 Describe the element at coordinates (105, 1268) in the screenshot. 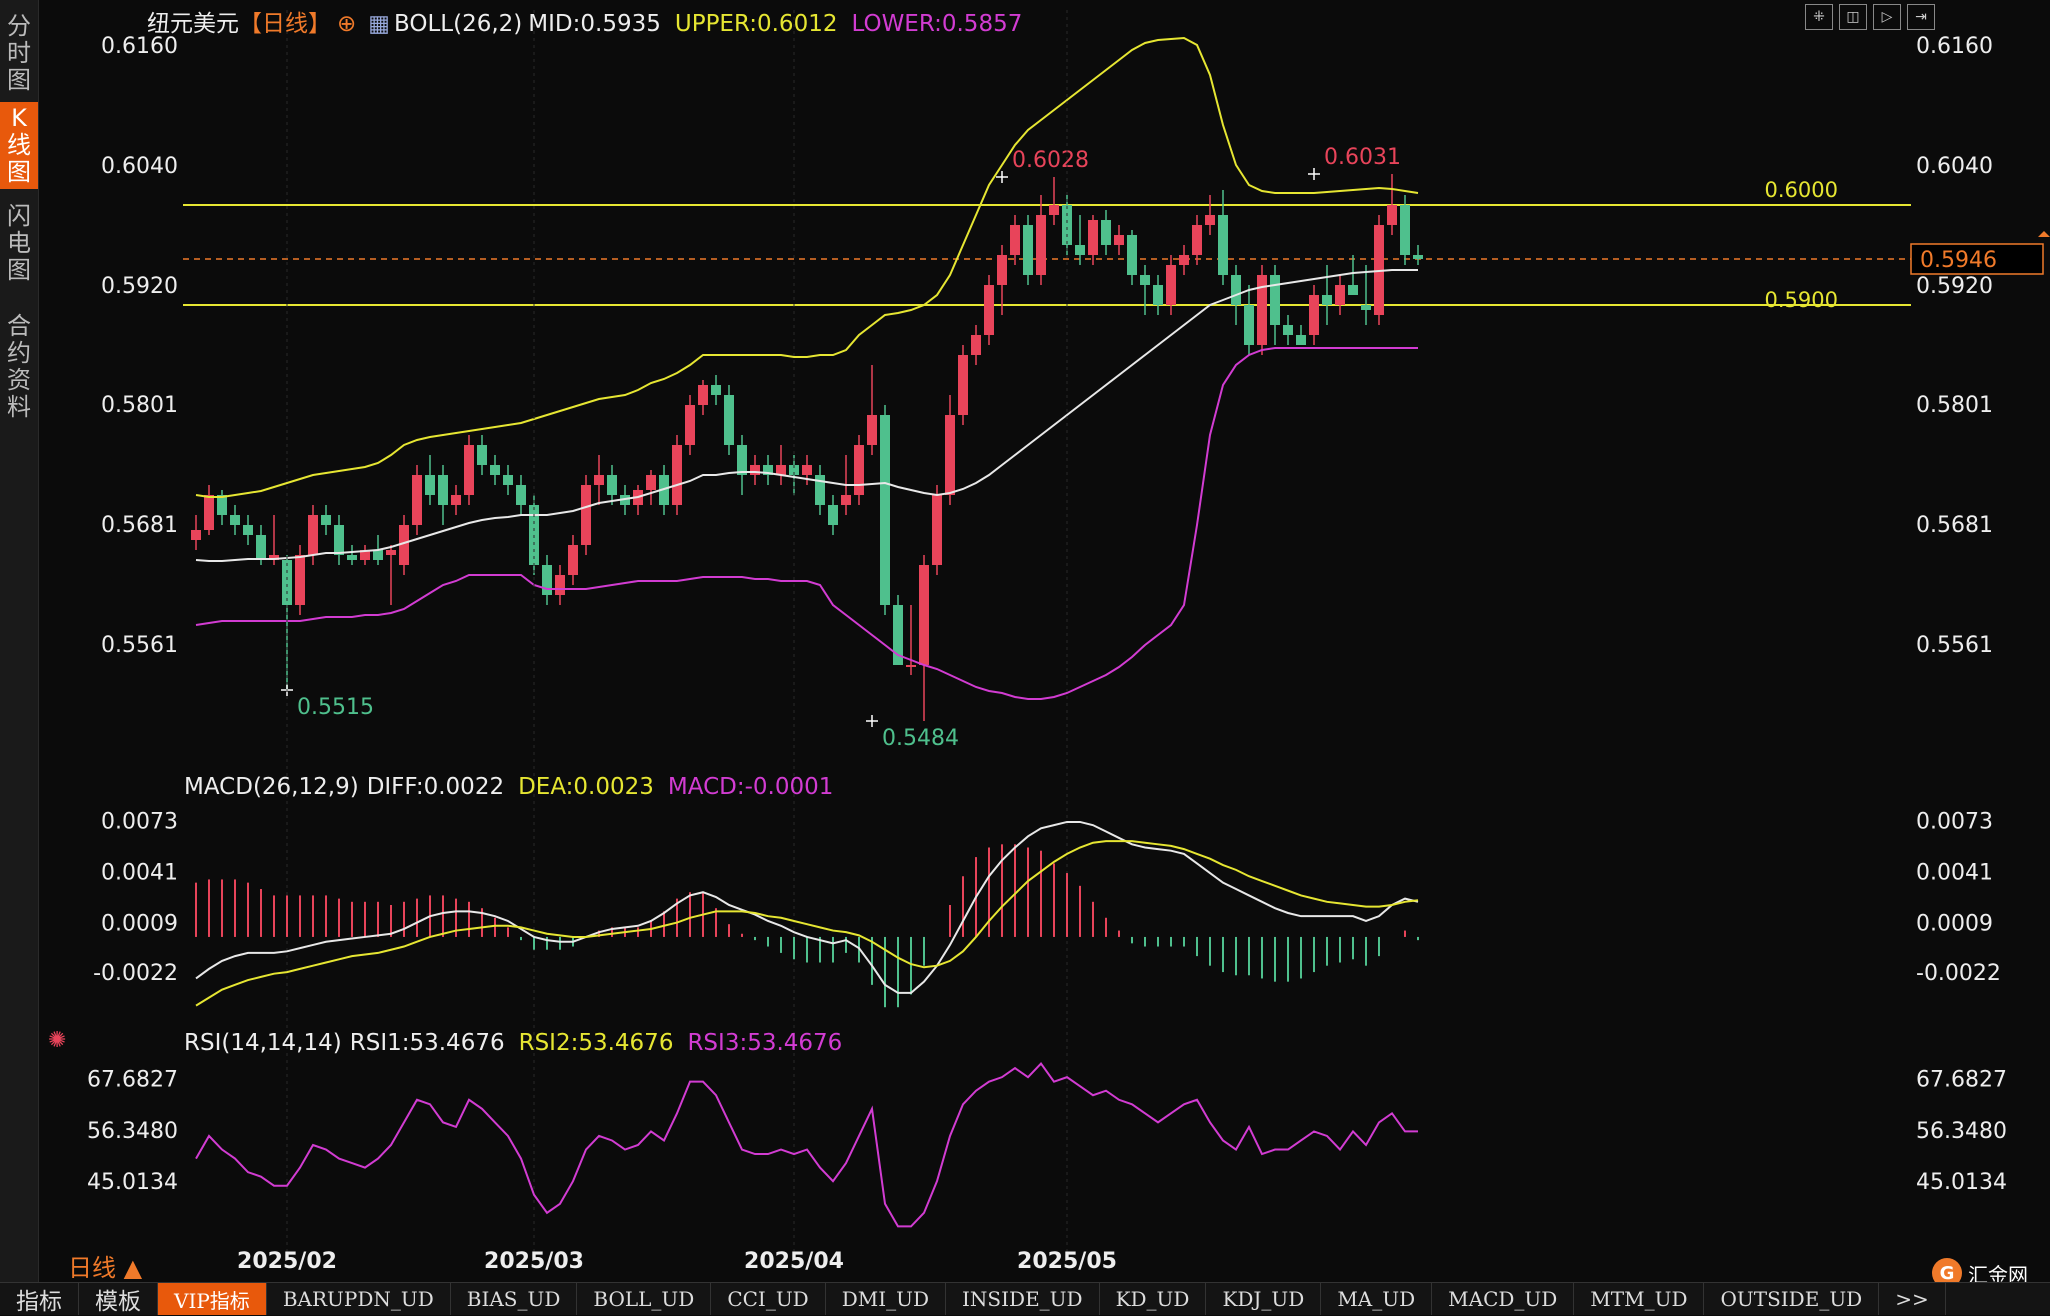

I see `period-selector: 日线 ▲` at that location.